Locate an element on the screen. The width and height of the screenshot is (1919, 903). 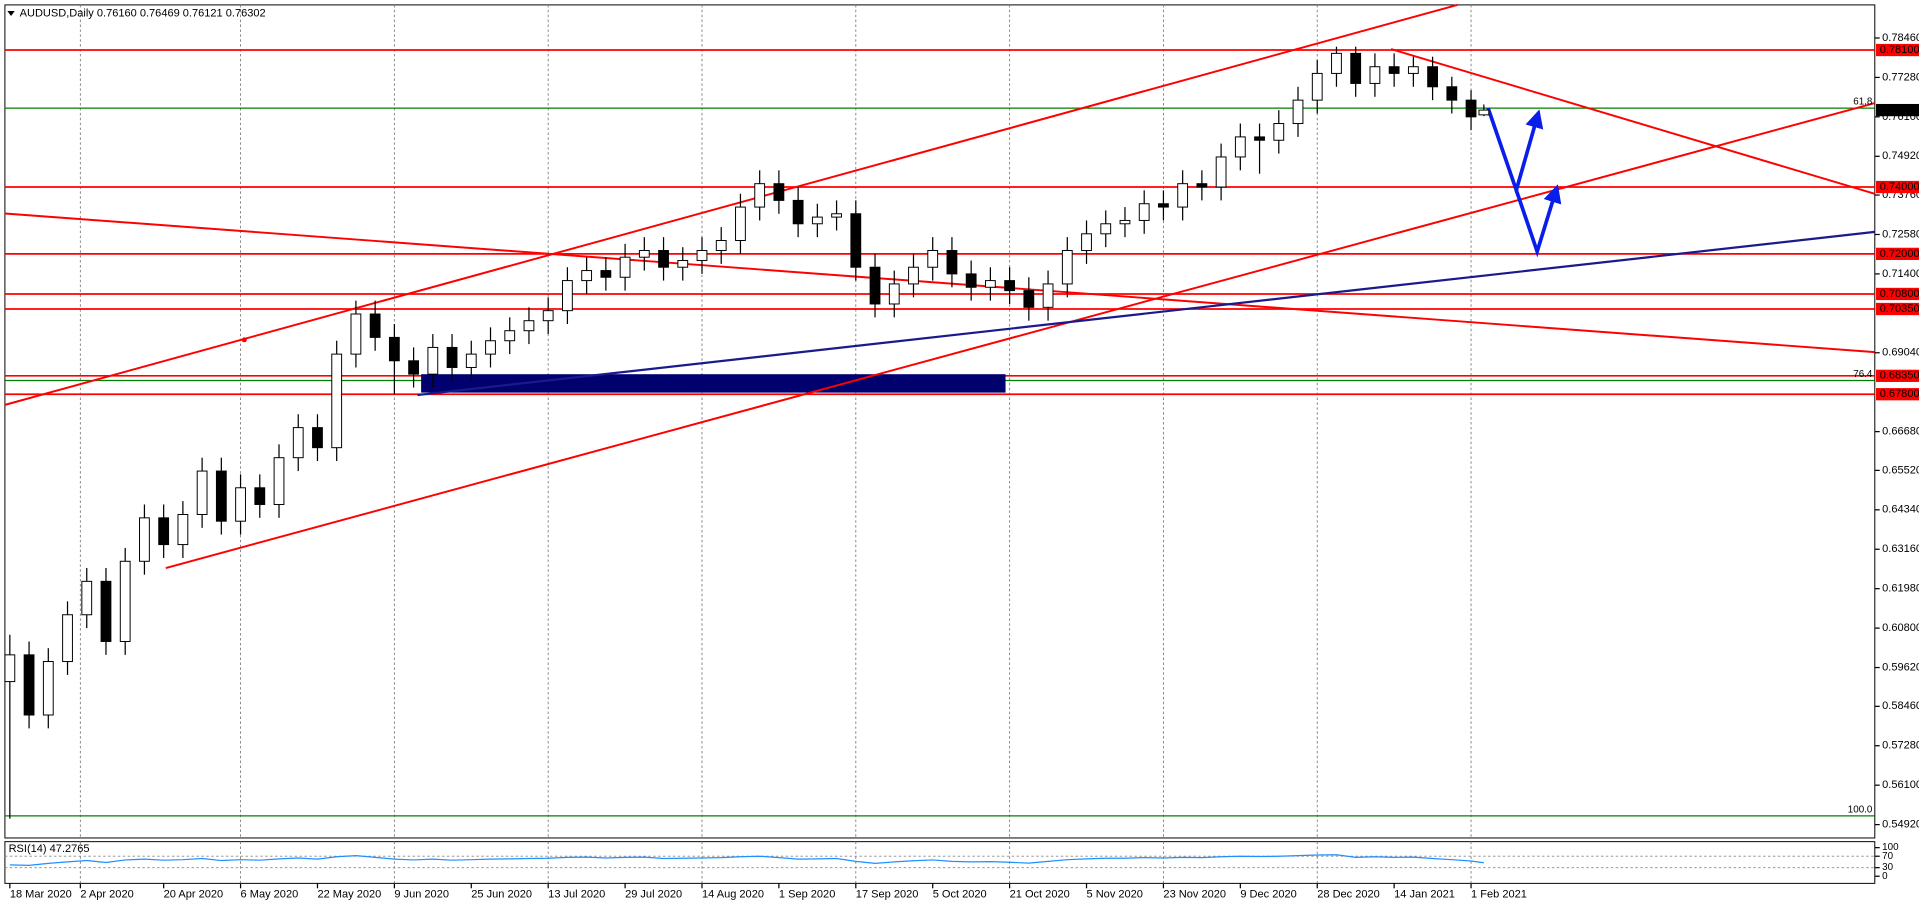
level-label: 0.72000 is located at coordinates (1899, 254).